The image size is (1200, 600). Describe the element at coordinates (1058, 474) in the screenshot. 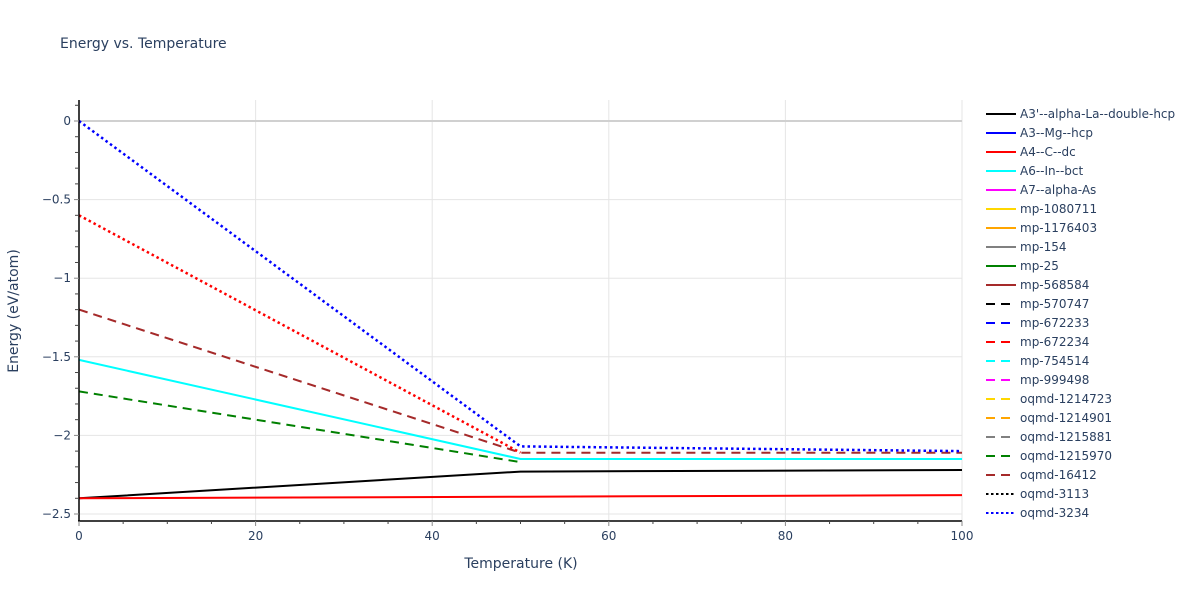

I see `legend-label: oqmd-16412` at that location.